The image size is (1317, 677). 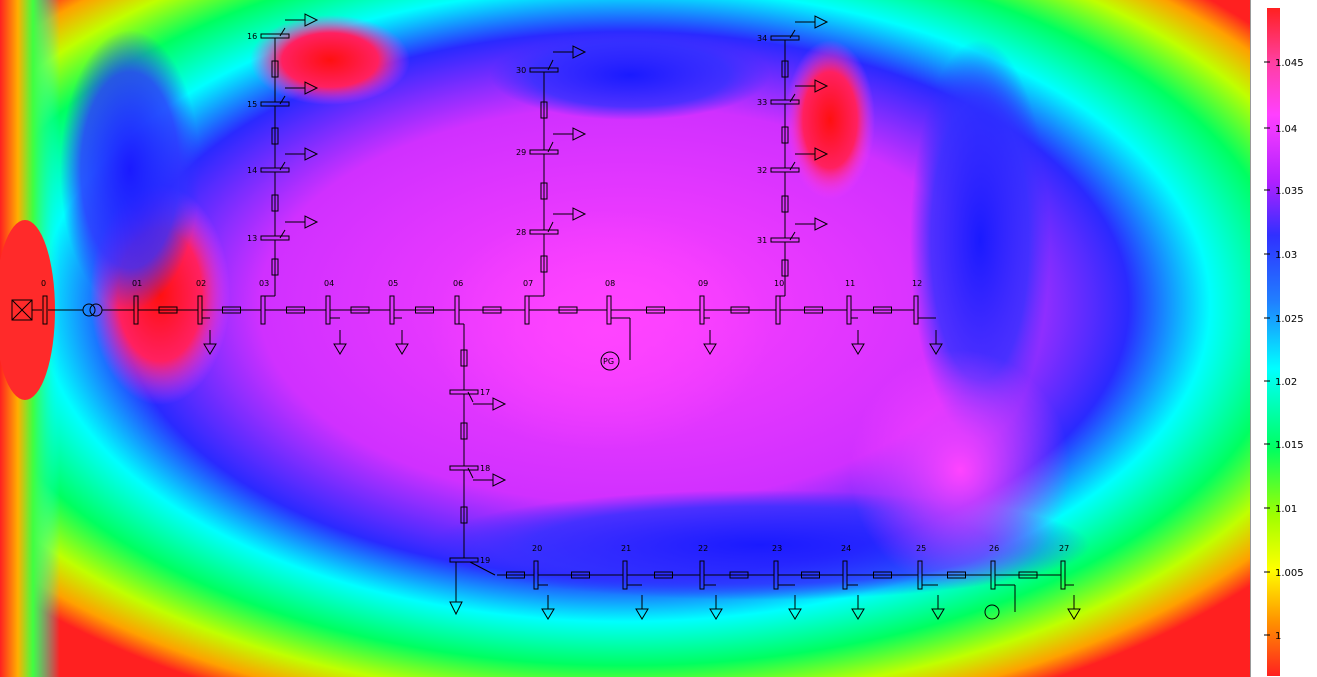 I want to click on legend-tick-label: 1.025, so click(x=1289, y=319).